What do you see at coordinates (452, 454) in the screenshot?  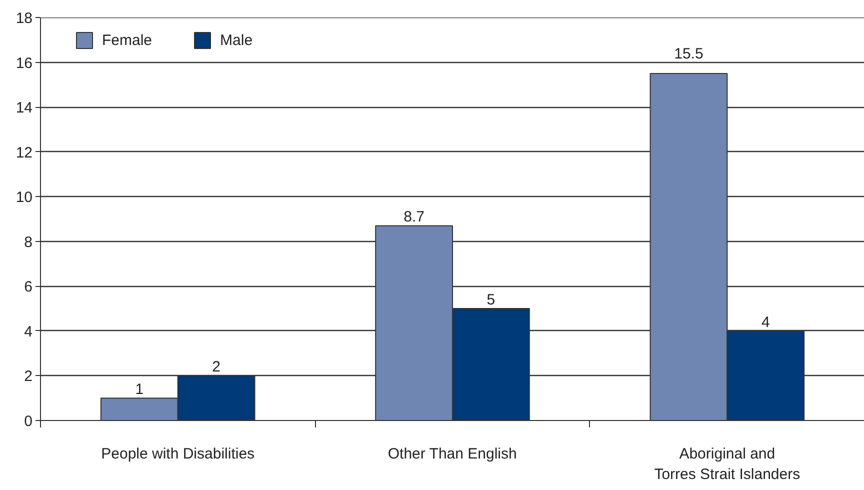 I see `x-tick-label: Other Than English` at bounding box center [452, 454].